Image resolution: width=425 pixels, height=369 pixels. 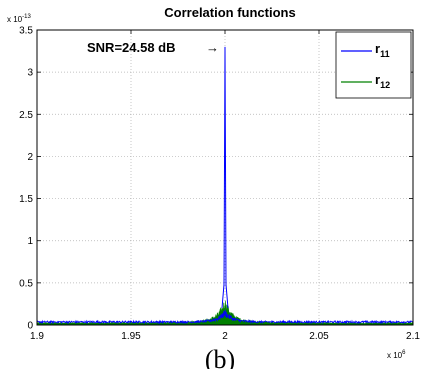 I want to click on legend-box, so click(x=373, y=65).